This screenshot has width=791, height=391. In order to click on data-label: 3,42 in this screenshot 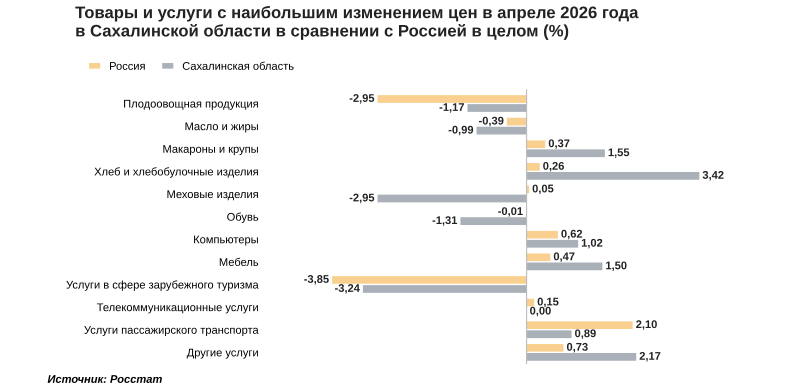, I will do `click(713, 175)`.